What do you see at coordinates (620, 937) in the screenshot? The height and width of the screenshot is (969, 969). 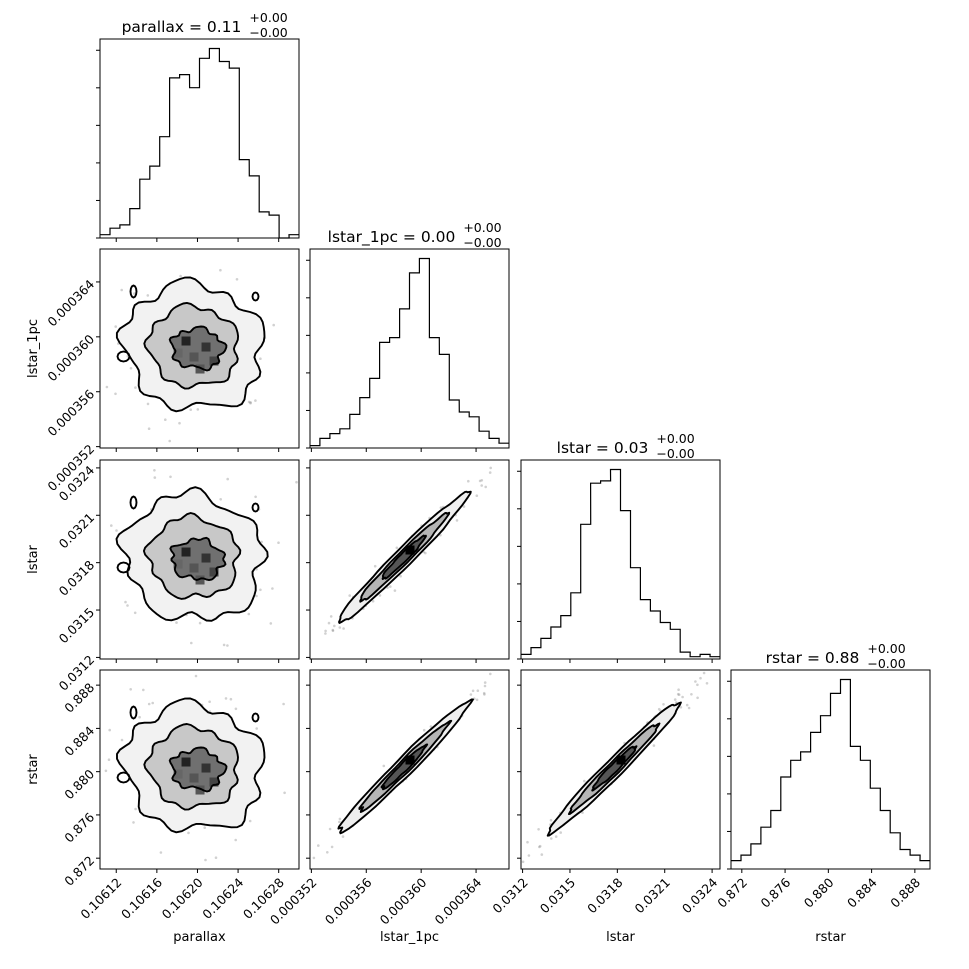 I see `x-axis-label-lstar: lstar` at bounding box center [620, 937].